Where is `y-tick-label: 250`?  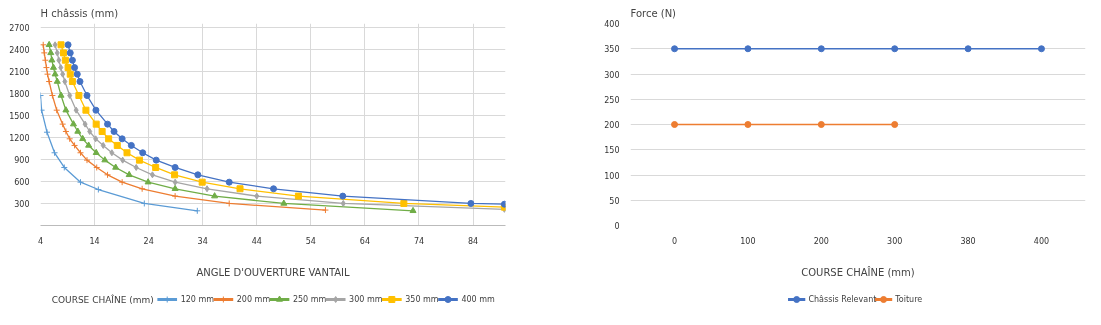 y-tick-label: 250 is located at coordinates (612, 100).